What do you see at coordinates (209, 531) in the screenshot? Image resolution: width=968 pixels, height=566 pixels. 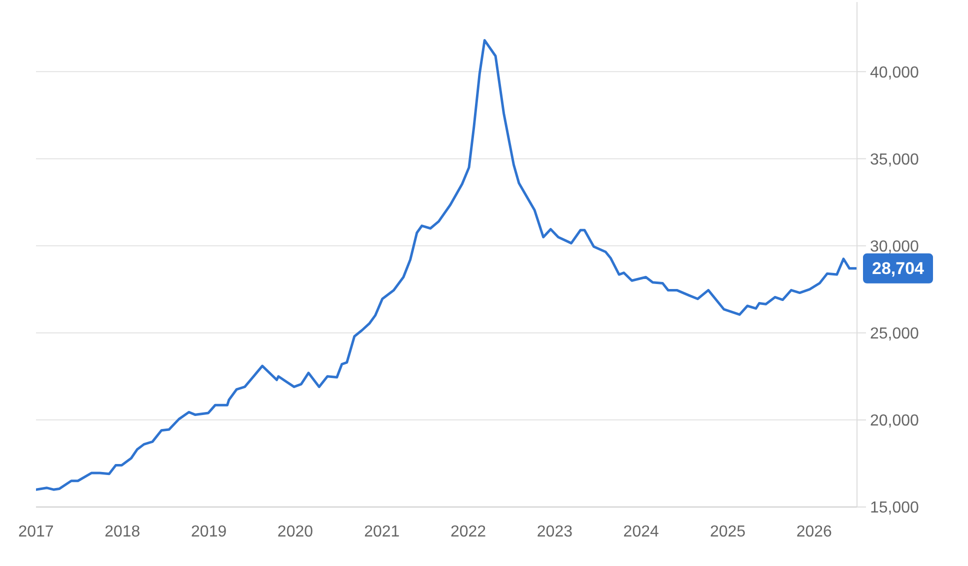 I see `x-tick-label: 2019` at bounding box center [209, 531].